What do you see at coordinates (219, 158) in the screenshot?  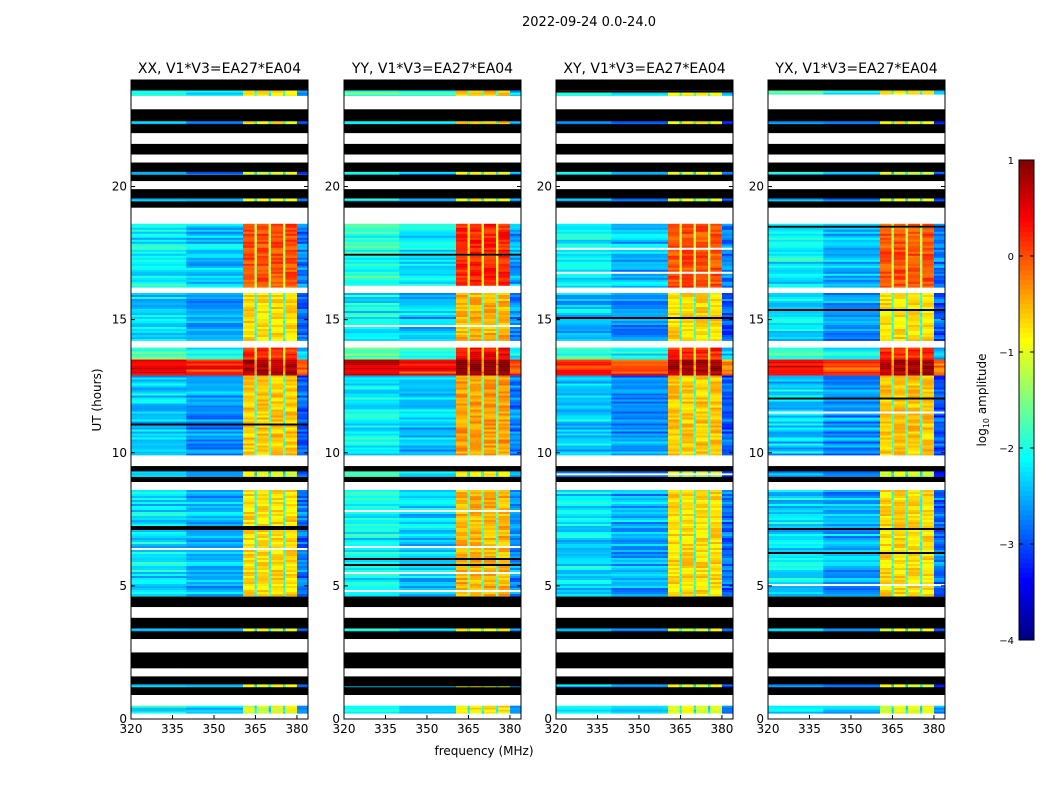 I see `blank-band` at bounding box center [219, 158].